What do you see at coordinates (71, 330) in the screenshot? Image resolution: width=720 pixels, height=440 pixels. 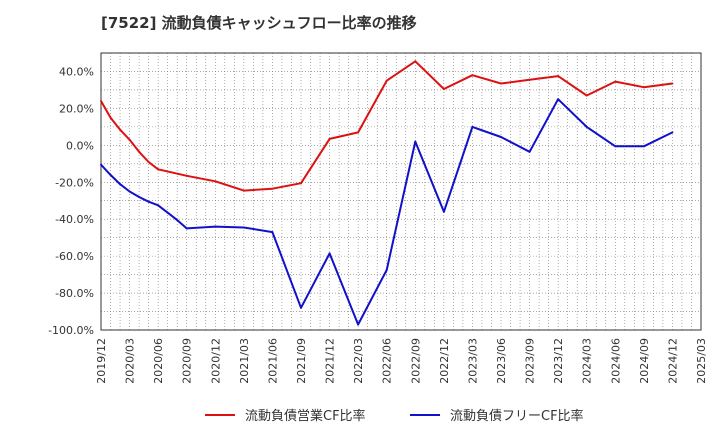 I see `y-tick-label: -100.0%` at bounding box center [71, 330].